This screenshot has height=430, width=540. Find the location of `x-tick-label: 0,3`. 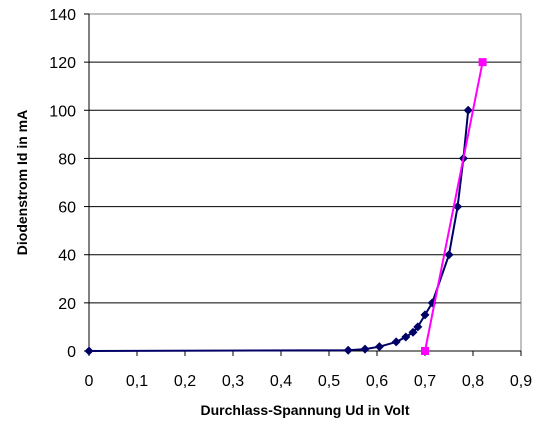

x-tick-label: 0,3 is located at coordinates (233, 381).